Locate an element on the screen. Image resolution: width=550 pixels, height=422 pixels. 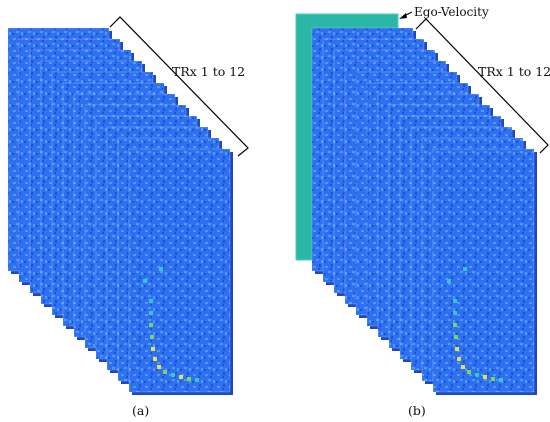
panel-b-target-trace is located at coordinates (475, 324).